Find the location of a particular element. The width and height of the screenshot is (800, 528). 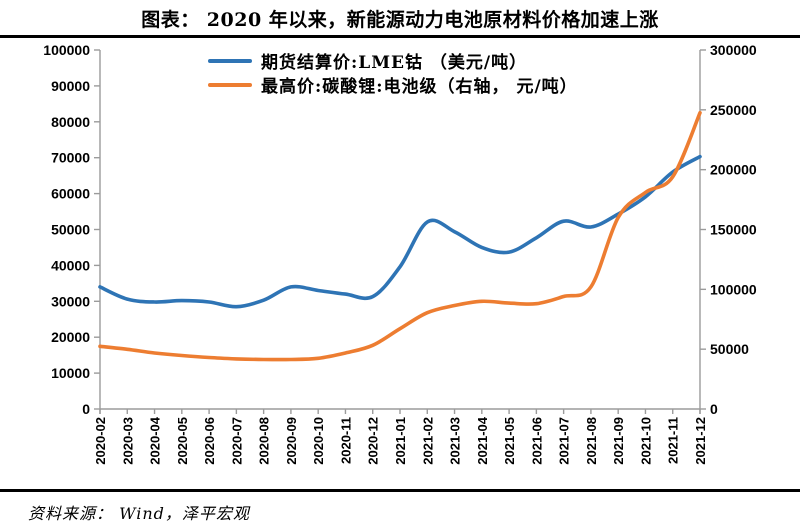

legend-label-cobalt: 期货结算价:LME钴 （美元/吨） is located at coordinates (394, 63).